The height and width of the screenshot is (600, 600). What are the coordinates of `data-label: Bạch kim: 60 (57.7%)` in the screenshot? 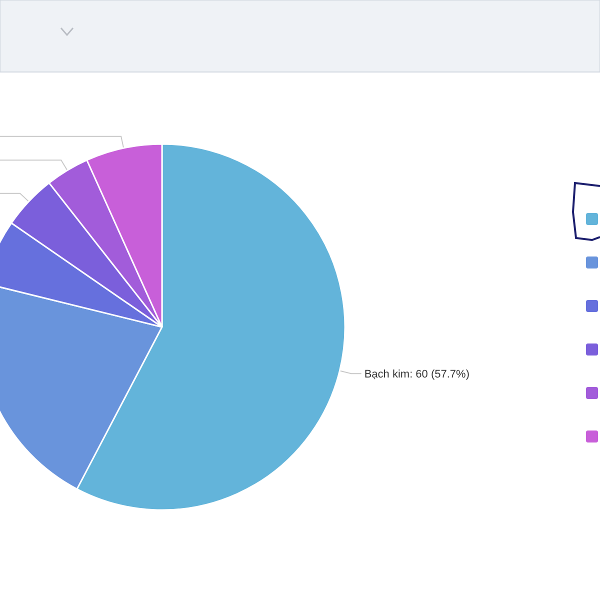 It's located at (417, 374).